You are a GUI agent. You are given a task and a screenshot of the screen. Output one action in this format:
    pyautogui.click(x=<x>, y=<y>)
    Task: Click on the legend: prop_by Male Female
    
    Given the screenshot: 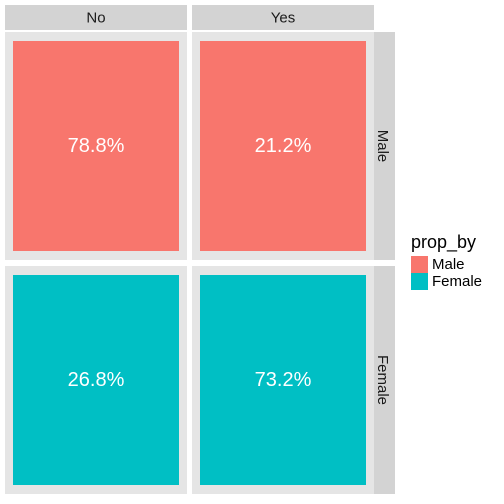 What is the action you would take?
    pyautogui.click(x=457, y=261)
    